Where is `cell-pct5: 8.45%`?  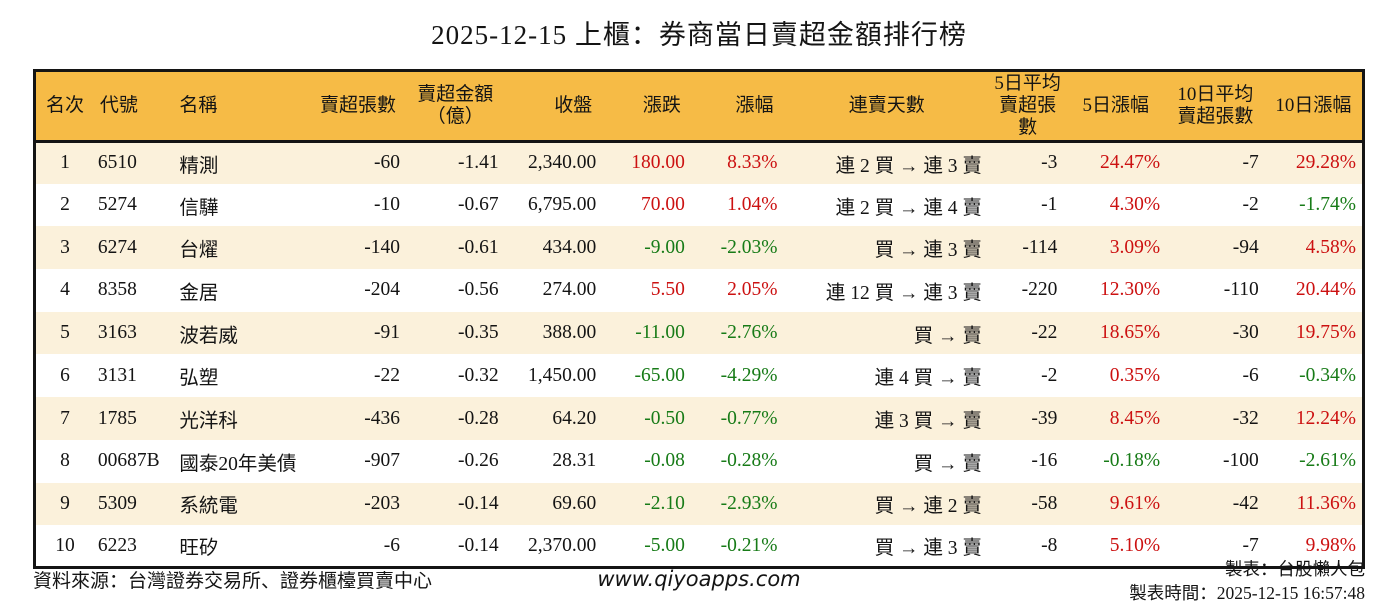 cell-pct5: 8.45% is located at coordinates (1135, 418).